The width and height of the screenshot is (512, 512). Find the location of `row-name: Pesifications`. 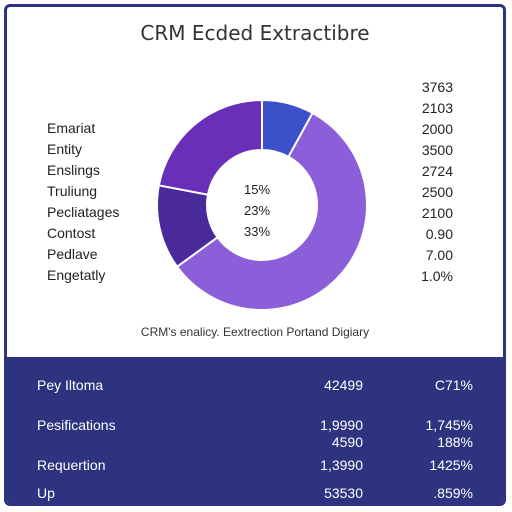

row-name: Pesifications is located at coordinates (76, 425).